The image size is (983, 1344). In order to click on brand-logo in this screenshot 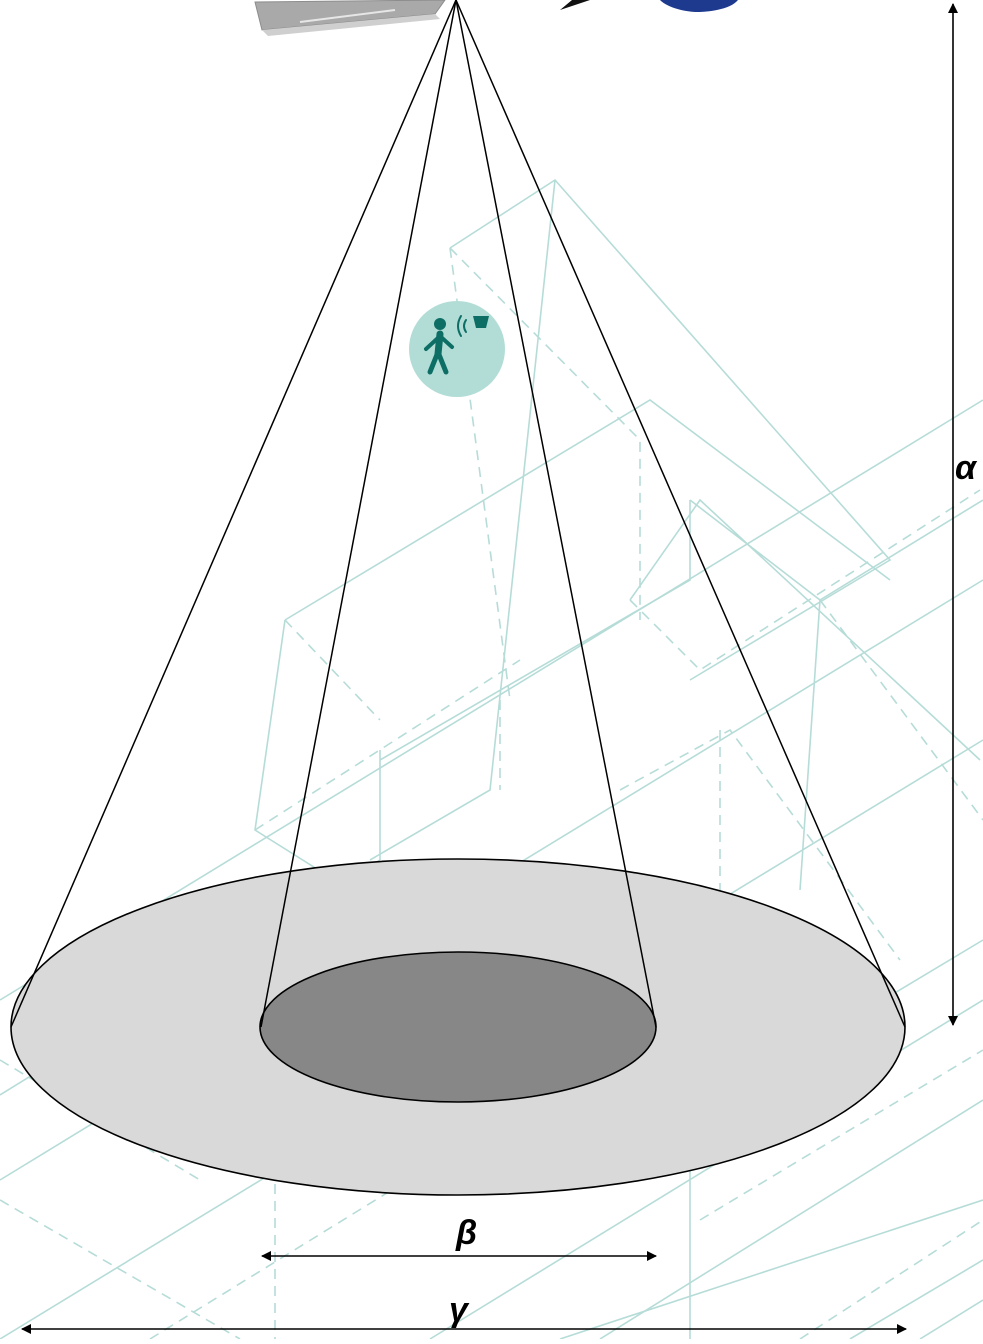, I will do `click(649, 6)`.